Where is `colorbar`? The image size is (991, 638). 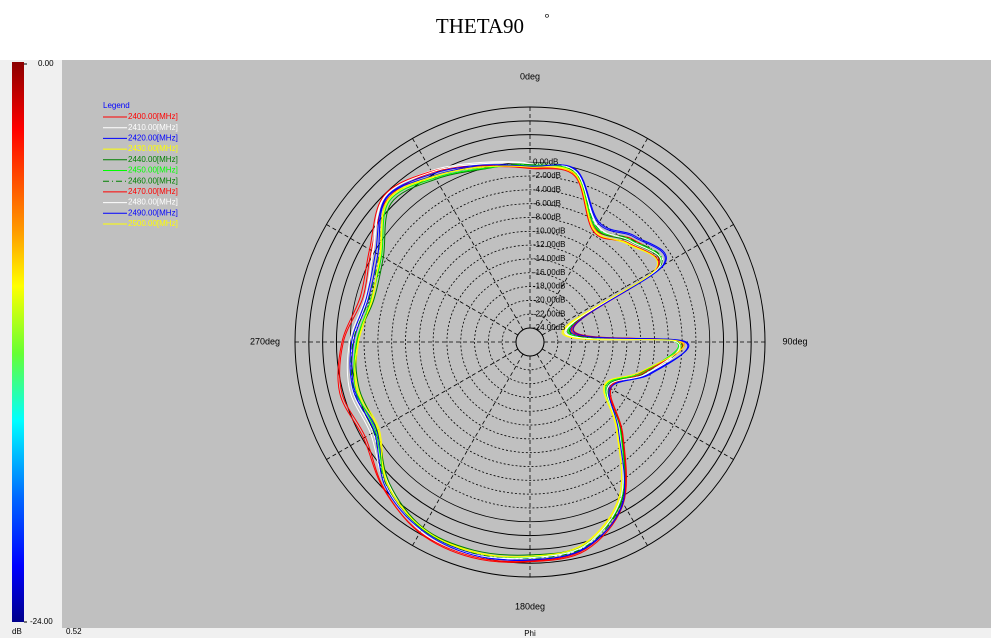 colorbar is located at coordinates (18, 342).